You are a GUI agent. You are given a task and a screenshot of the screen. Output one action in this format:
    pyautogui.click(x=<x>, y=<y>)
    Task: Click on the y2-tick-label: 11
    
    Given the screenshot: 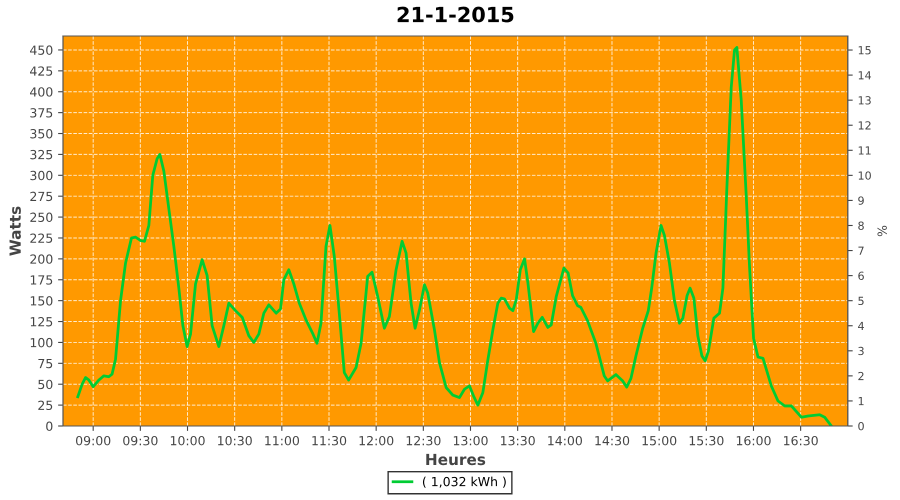 What is the action you would take?
    pyautogui.click(x=864, y=150)
    